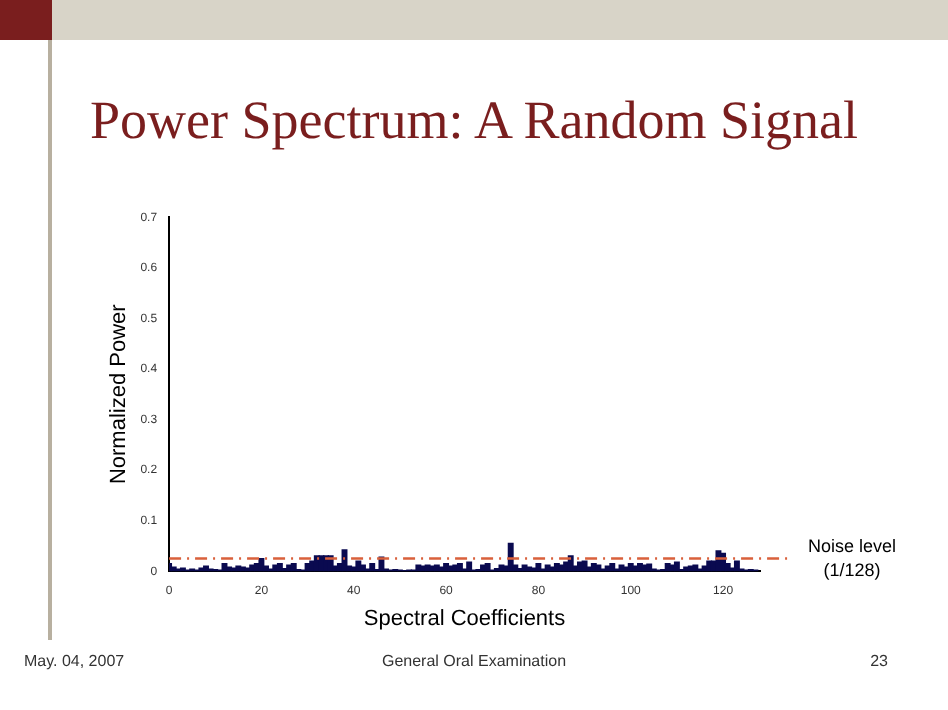 Image resolution: width=948 pixels, height=710 pixels. What do you see at coordinates (474, 121) in the screenshot?
I see `chart-title: Power Spectrum: A Random Signal` at bounding box center [474, 121].